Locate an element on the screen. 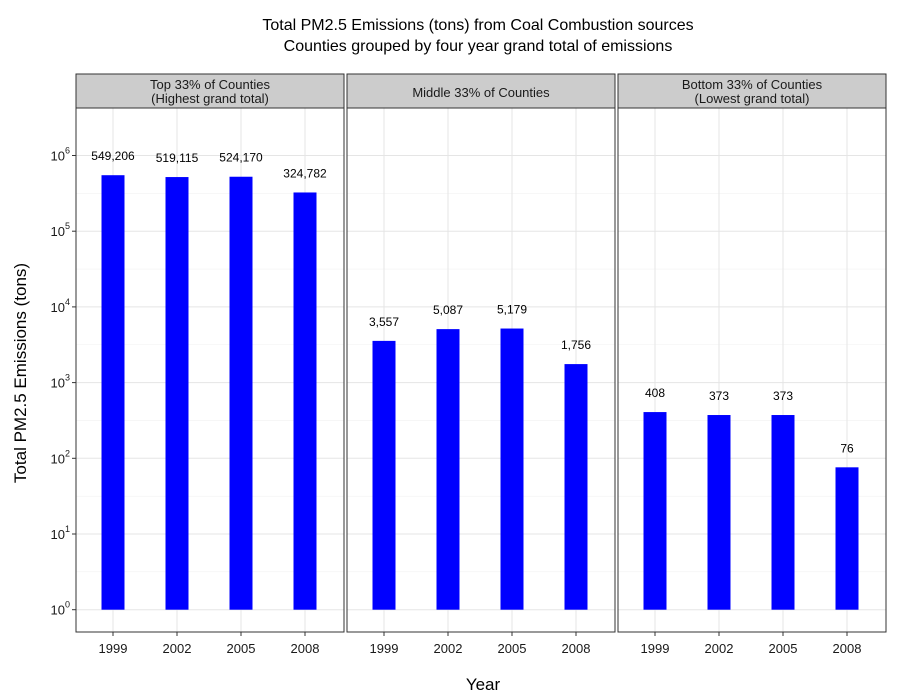  y-tick-label: 10⁴ is located at coordinates (60, 306).